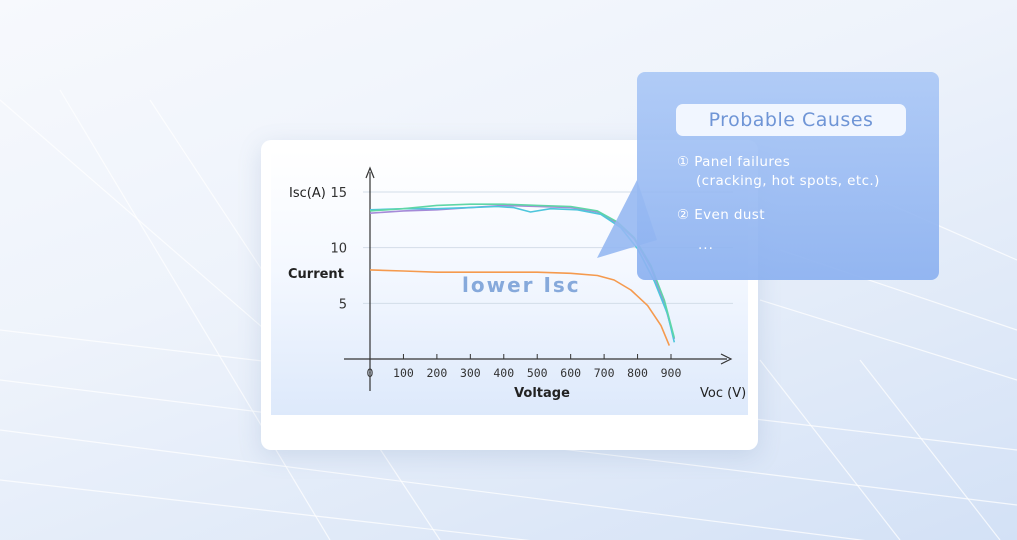  I want to click on x-tick-label-0: 0, so click(370, 373).